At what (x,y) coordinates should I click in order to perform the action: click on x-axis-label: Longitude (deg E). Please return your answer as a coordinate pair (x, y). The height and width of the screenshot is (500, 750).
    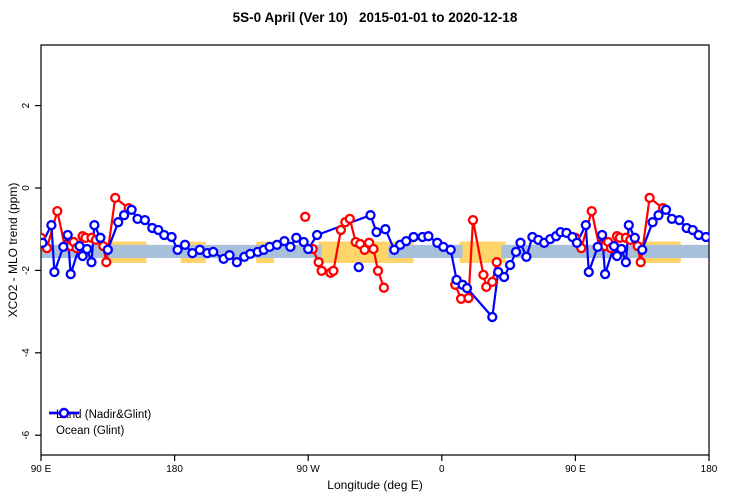
    Looking at the image, I should click on (375, 485).